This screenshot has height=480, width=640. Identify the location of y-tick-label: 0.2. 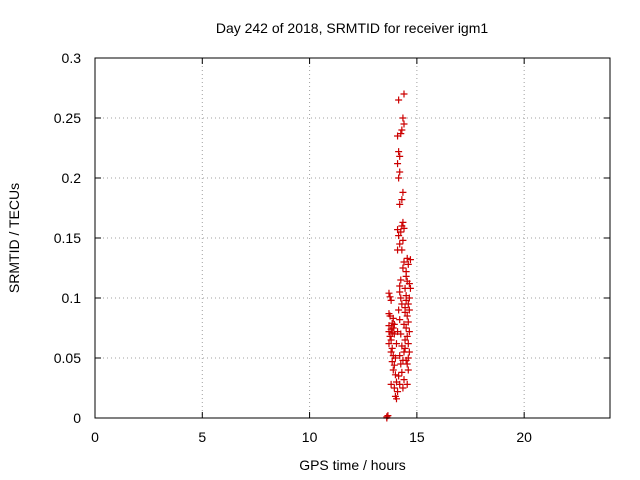
(72, 178).